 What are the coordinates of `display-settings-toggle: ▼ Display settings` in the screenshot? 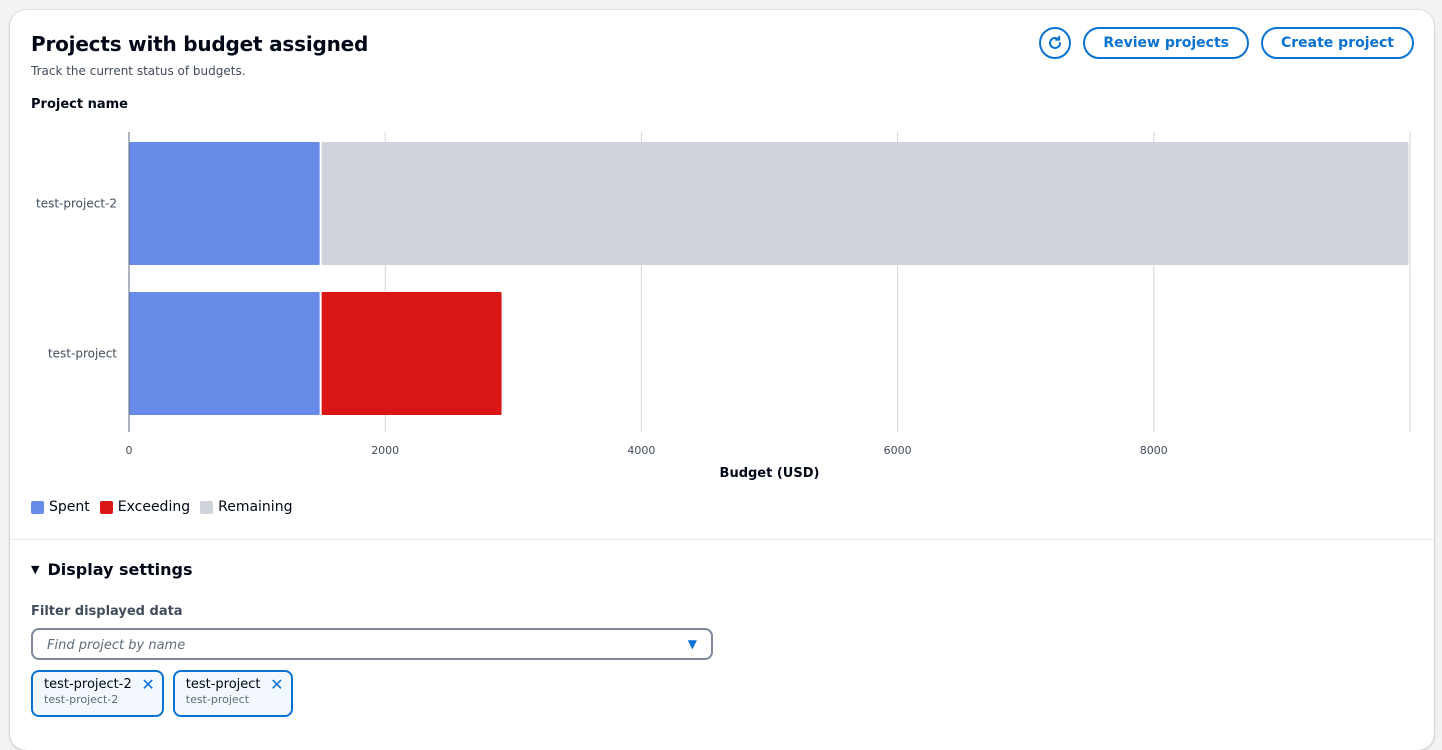 It's located at (112, 569).